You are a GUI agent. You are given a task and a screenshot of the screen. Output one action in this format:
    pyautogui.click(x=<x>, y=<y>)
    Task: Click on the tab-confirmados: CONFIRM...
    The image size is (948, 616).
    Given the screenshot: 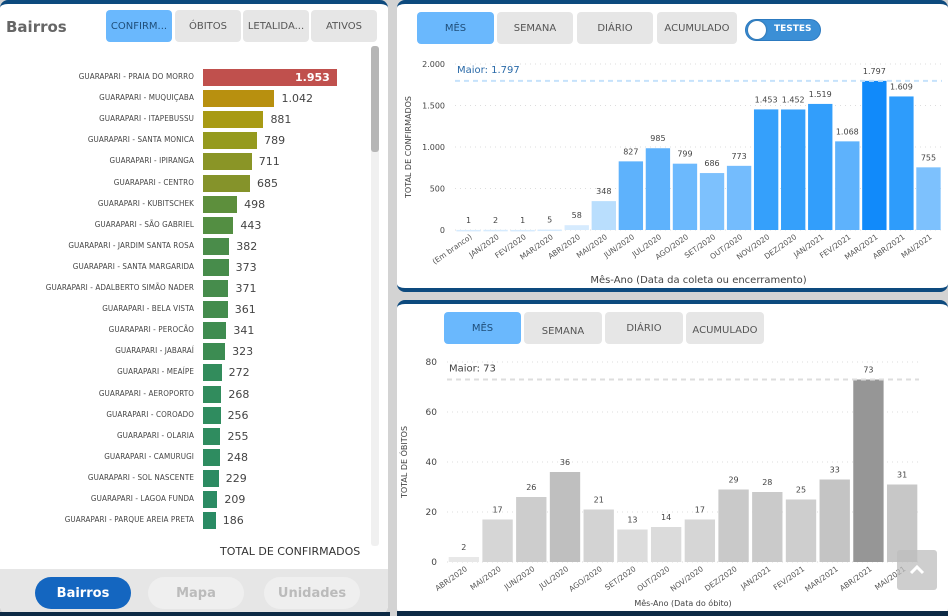 What is the action you would take?
    pyautogui.click(x=139, y=26)
    